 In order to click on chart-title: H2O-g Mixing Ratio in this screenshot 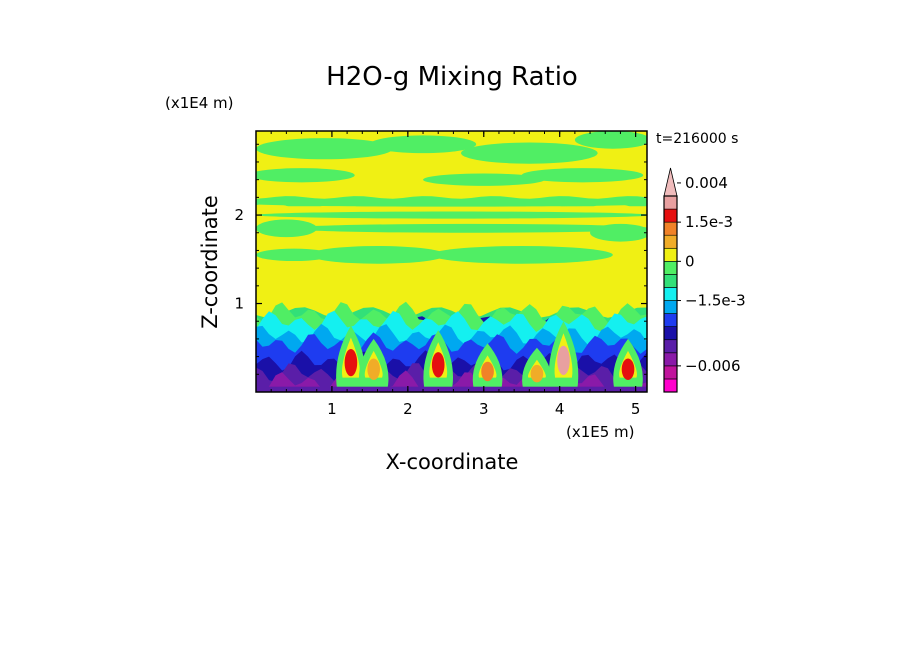, I will do `click(452, 77)`.